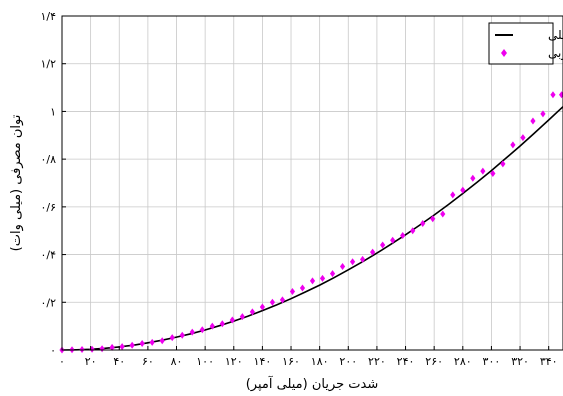  I want to click on x-tick-label: ۱۲۰, so click(234, 361).